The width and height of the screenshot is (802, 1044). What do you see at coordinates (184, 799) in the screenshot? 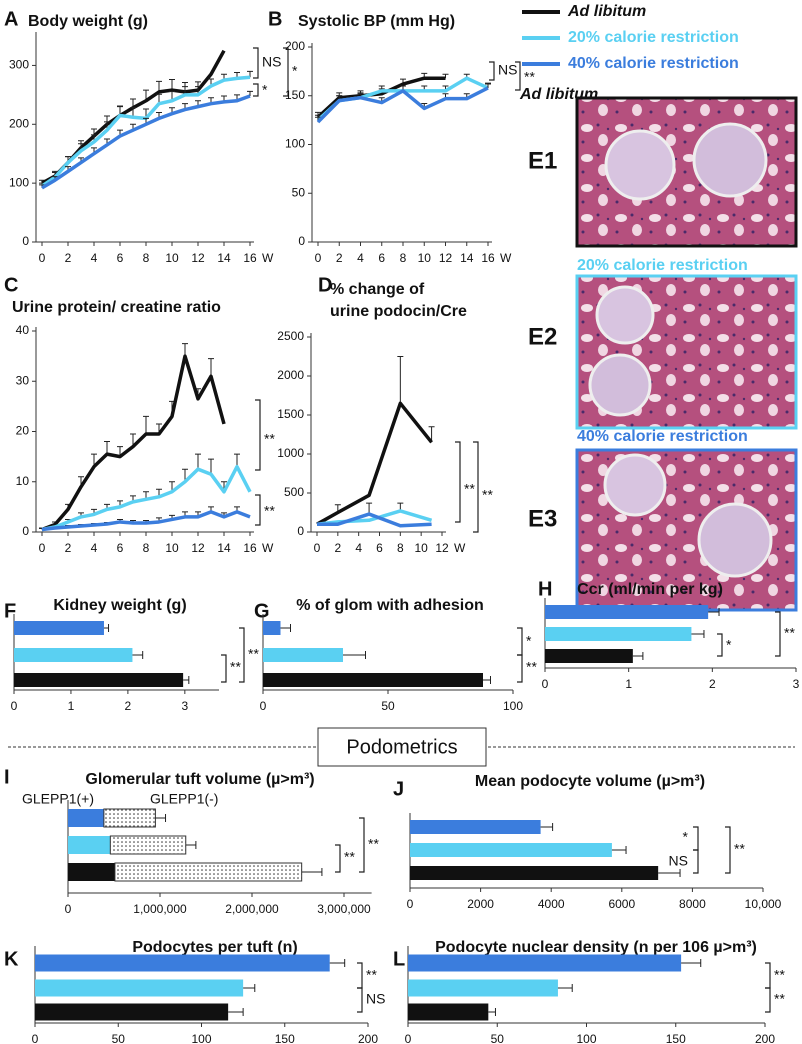
I see `legend-label: GLEPP1(-)` at bounding box center [184, 799].